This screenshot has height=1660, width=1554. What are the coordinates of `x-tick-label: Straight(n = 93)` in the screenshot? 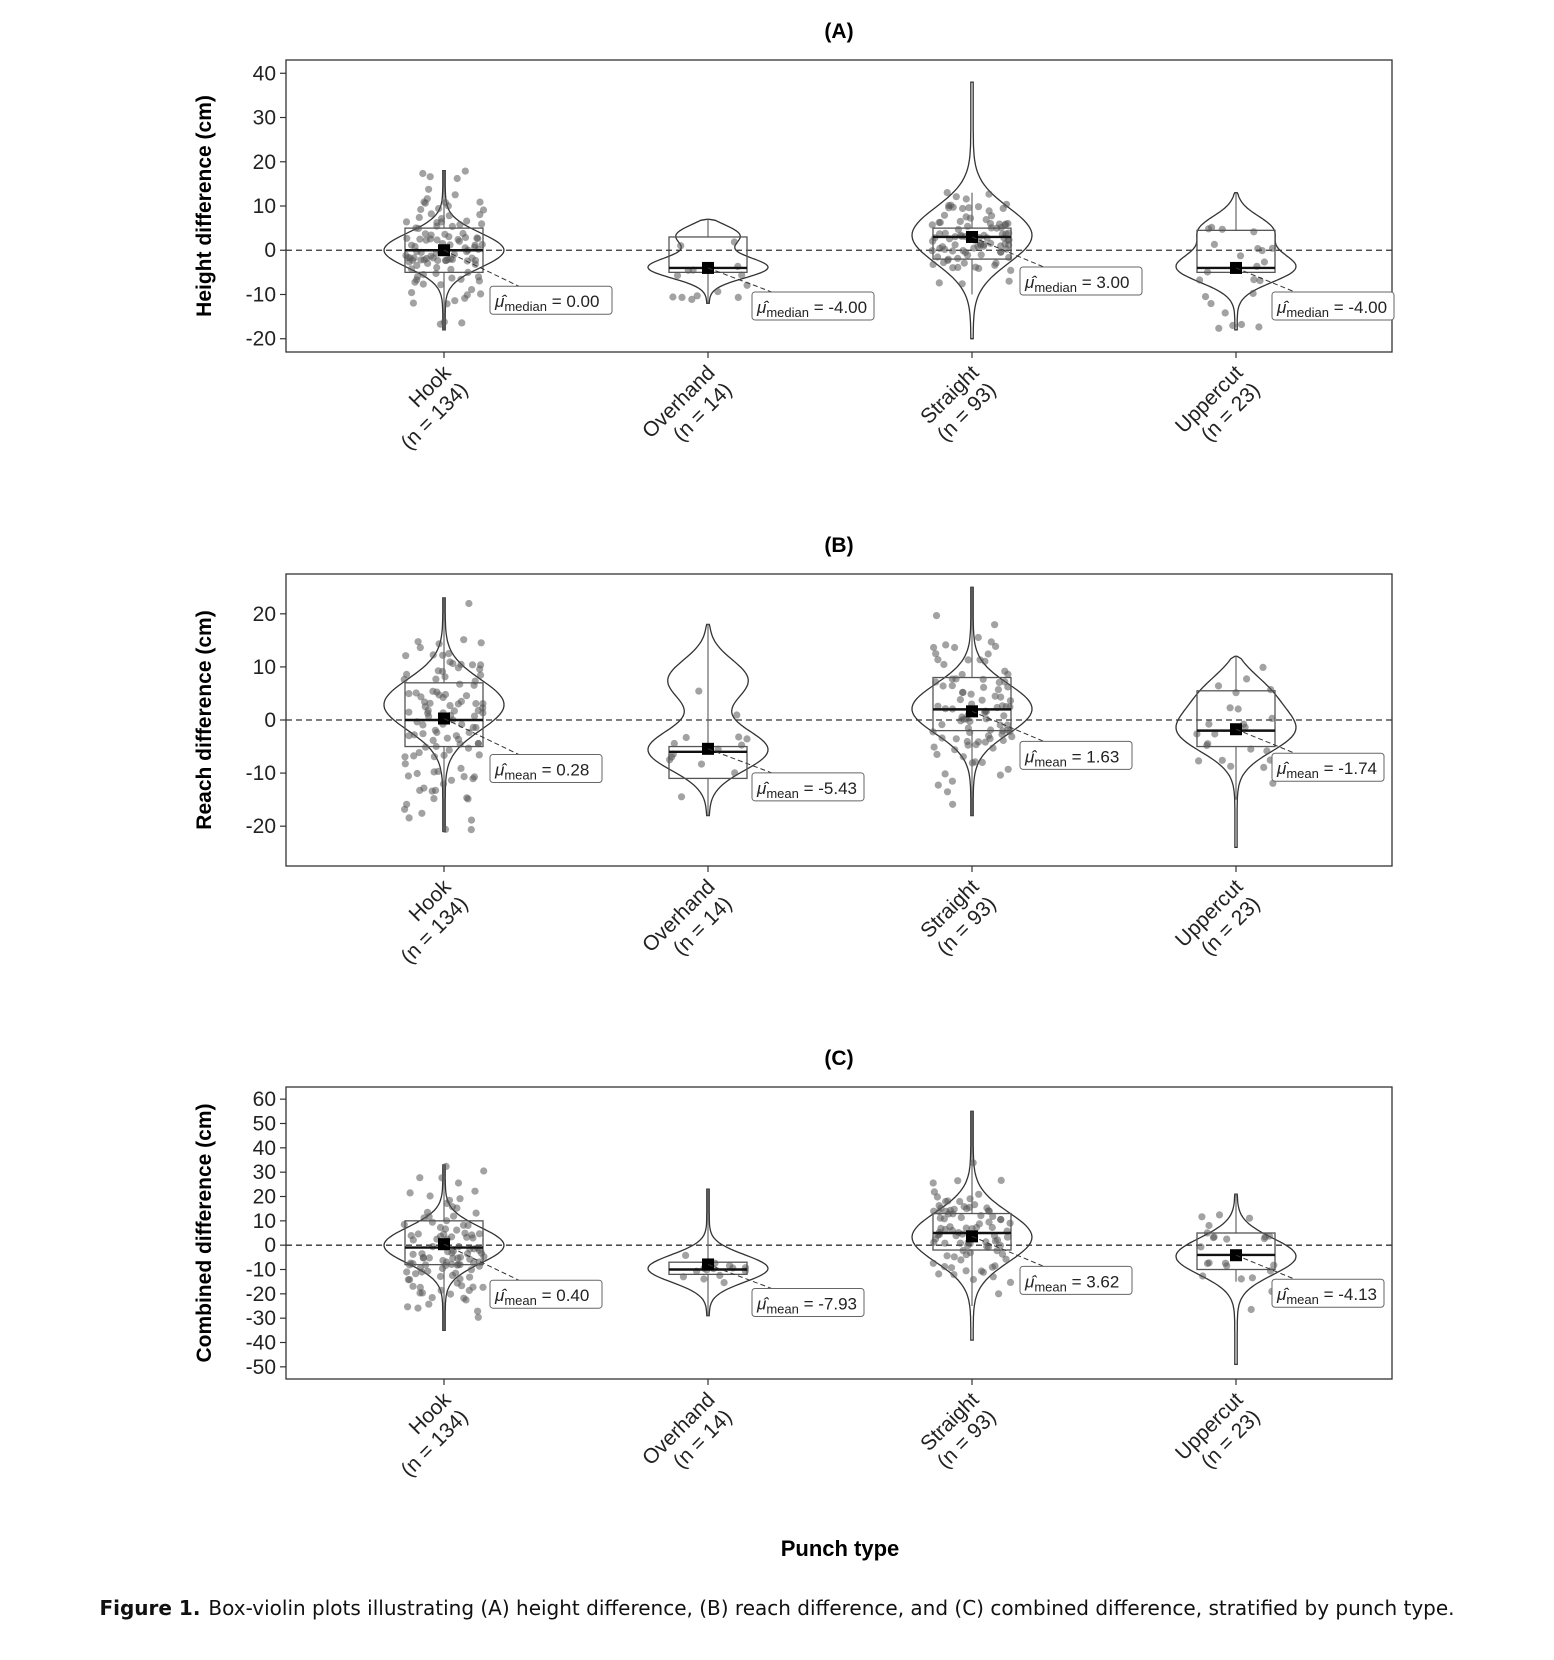 It's located at (958, 917).